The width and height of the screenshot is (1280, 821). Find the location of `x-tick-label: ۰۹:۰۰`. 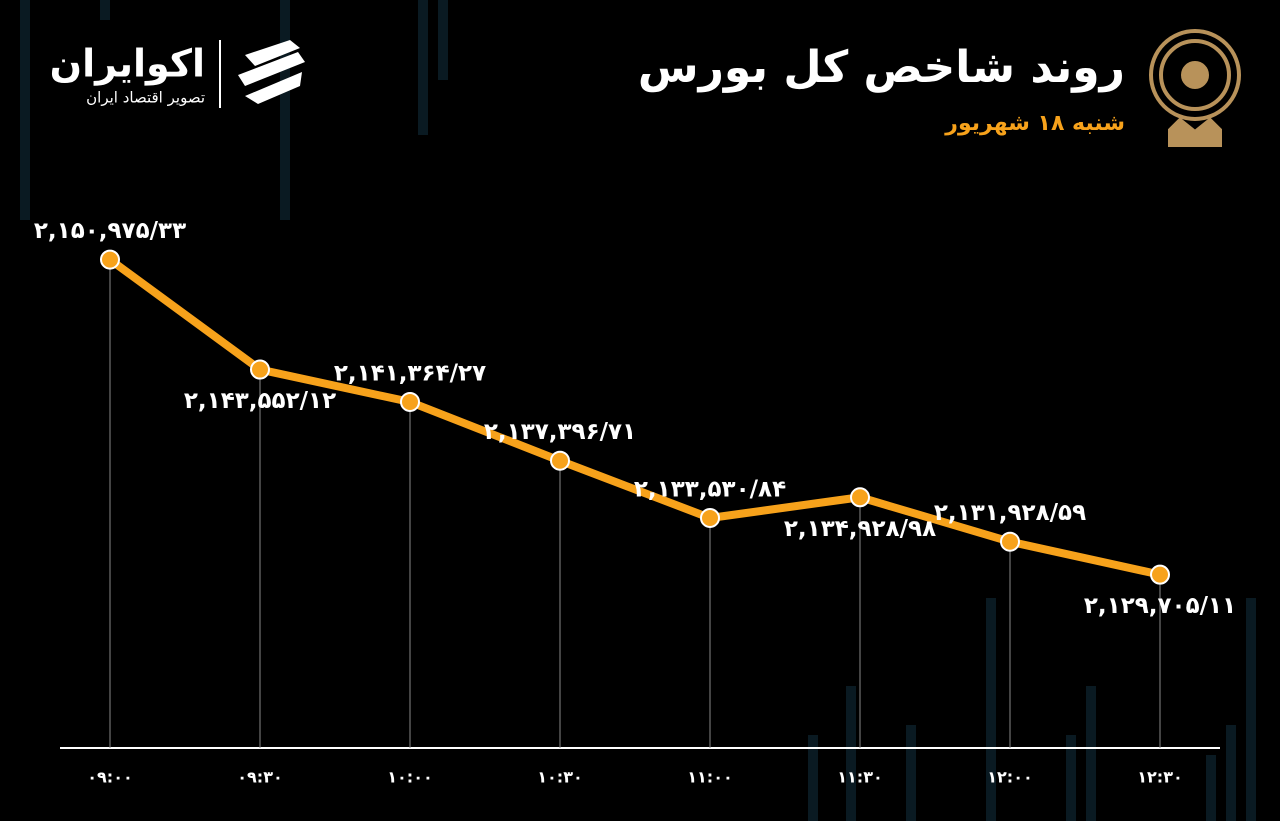

x-tick-label: ۰۹:۰۰ is located at coordinates (109, 777).